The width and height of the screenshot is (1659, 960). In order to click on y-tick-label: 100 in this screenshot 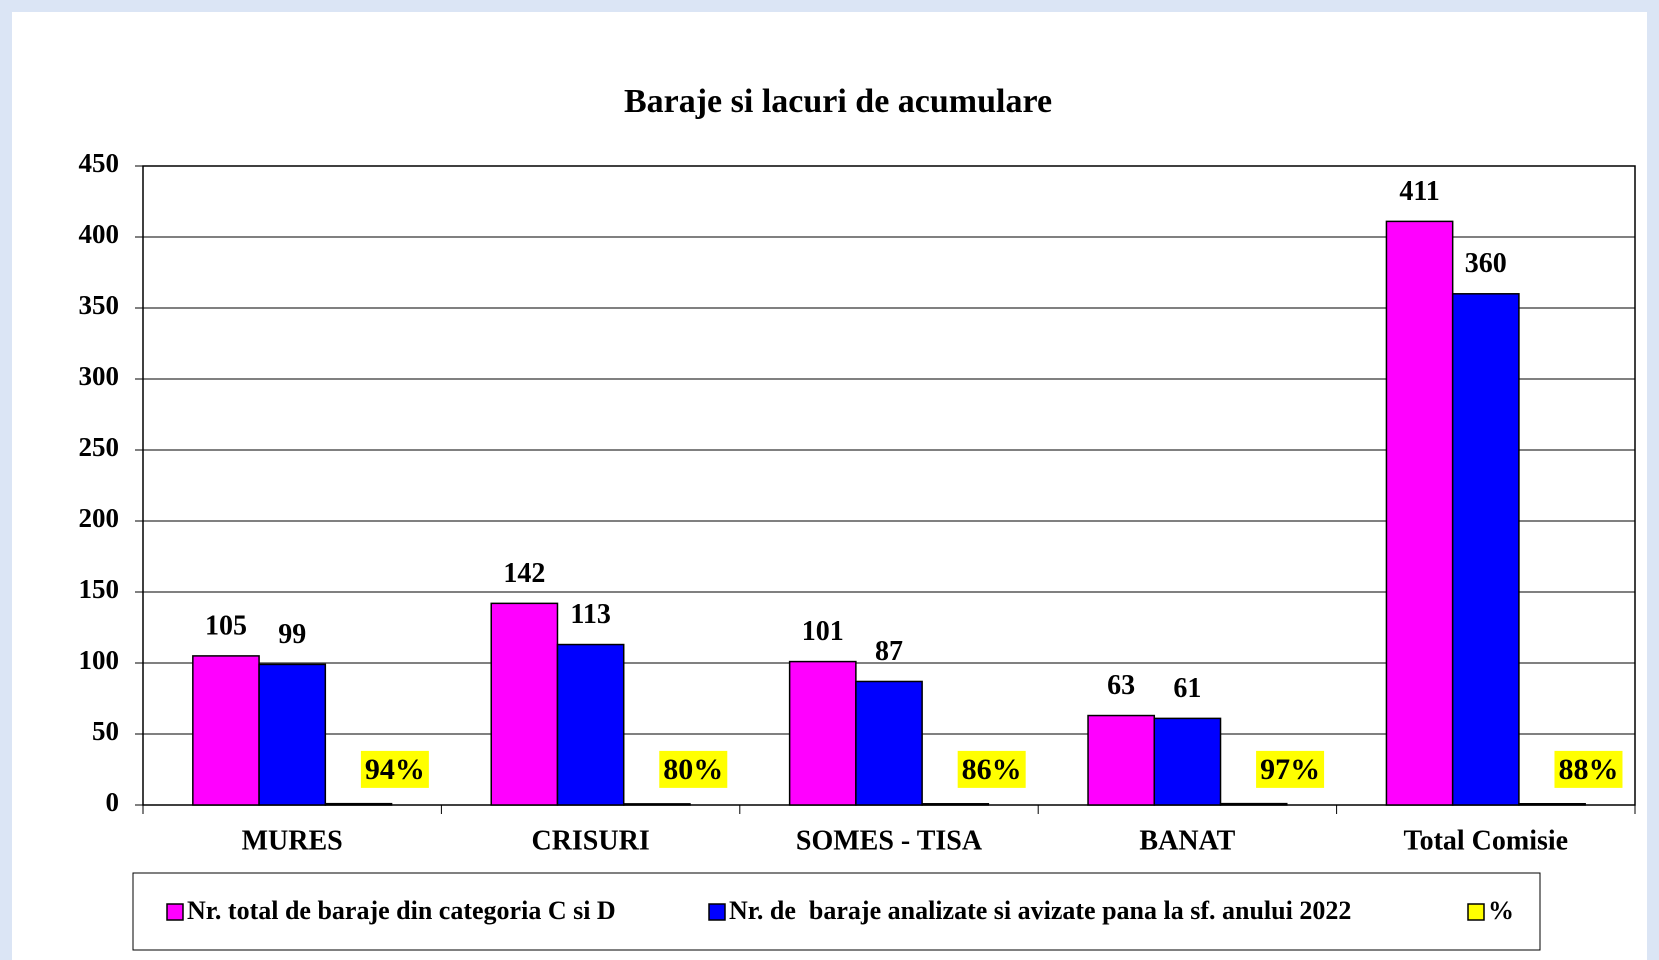, I will do `click(99, 660)`.